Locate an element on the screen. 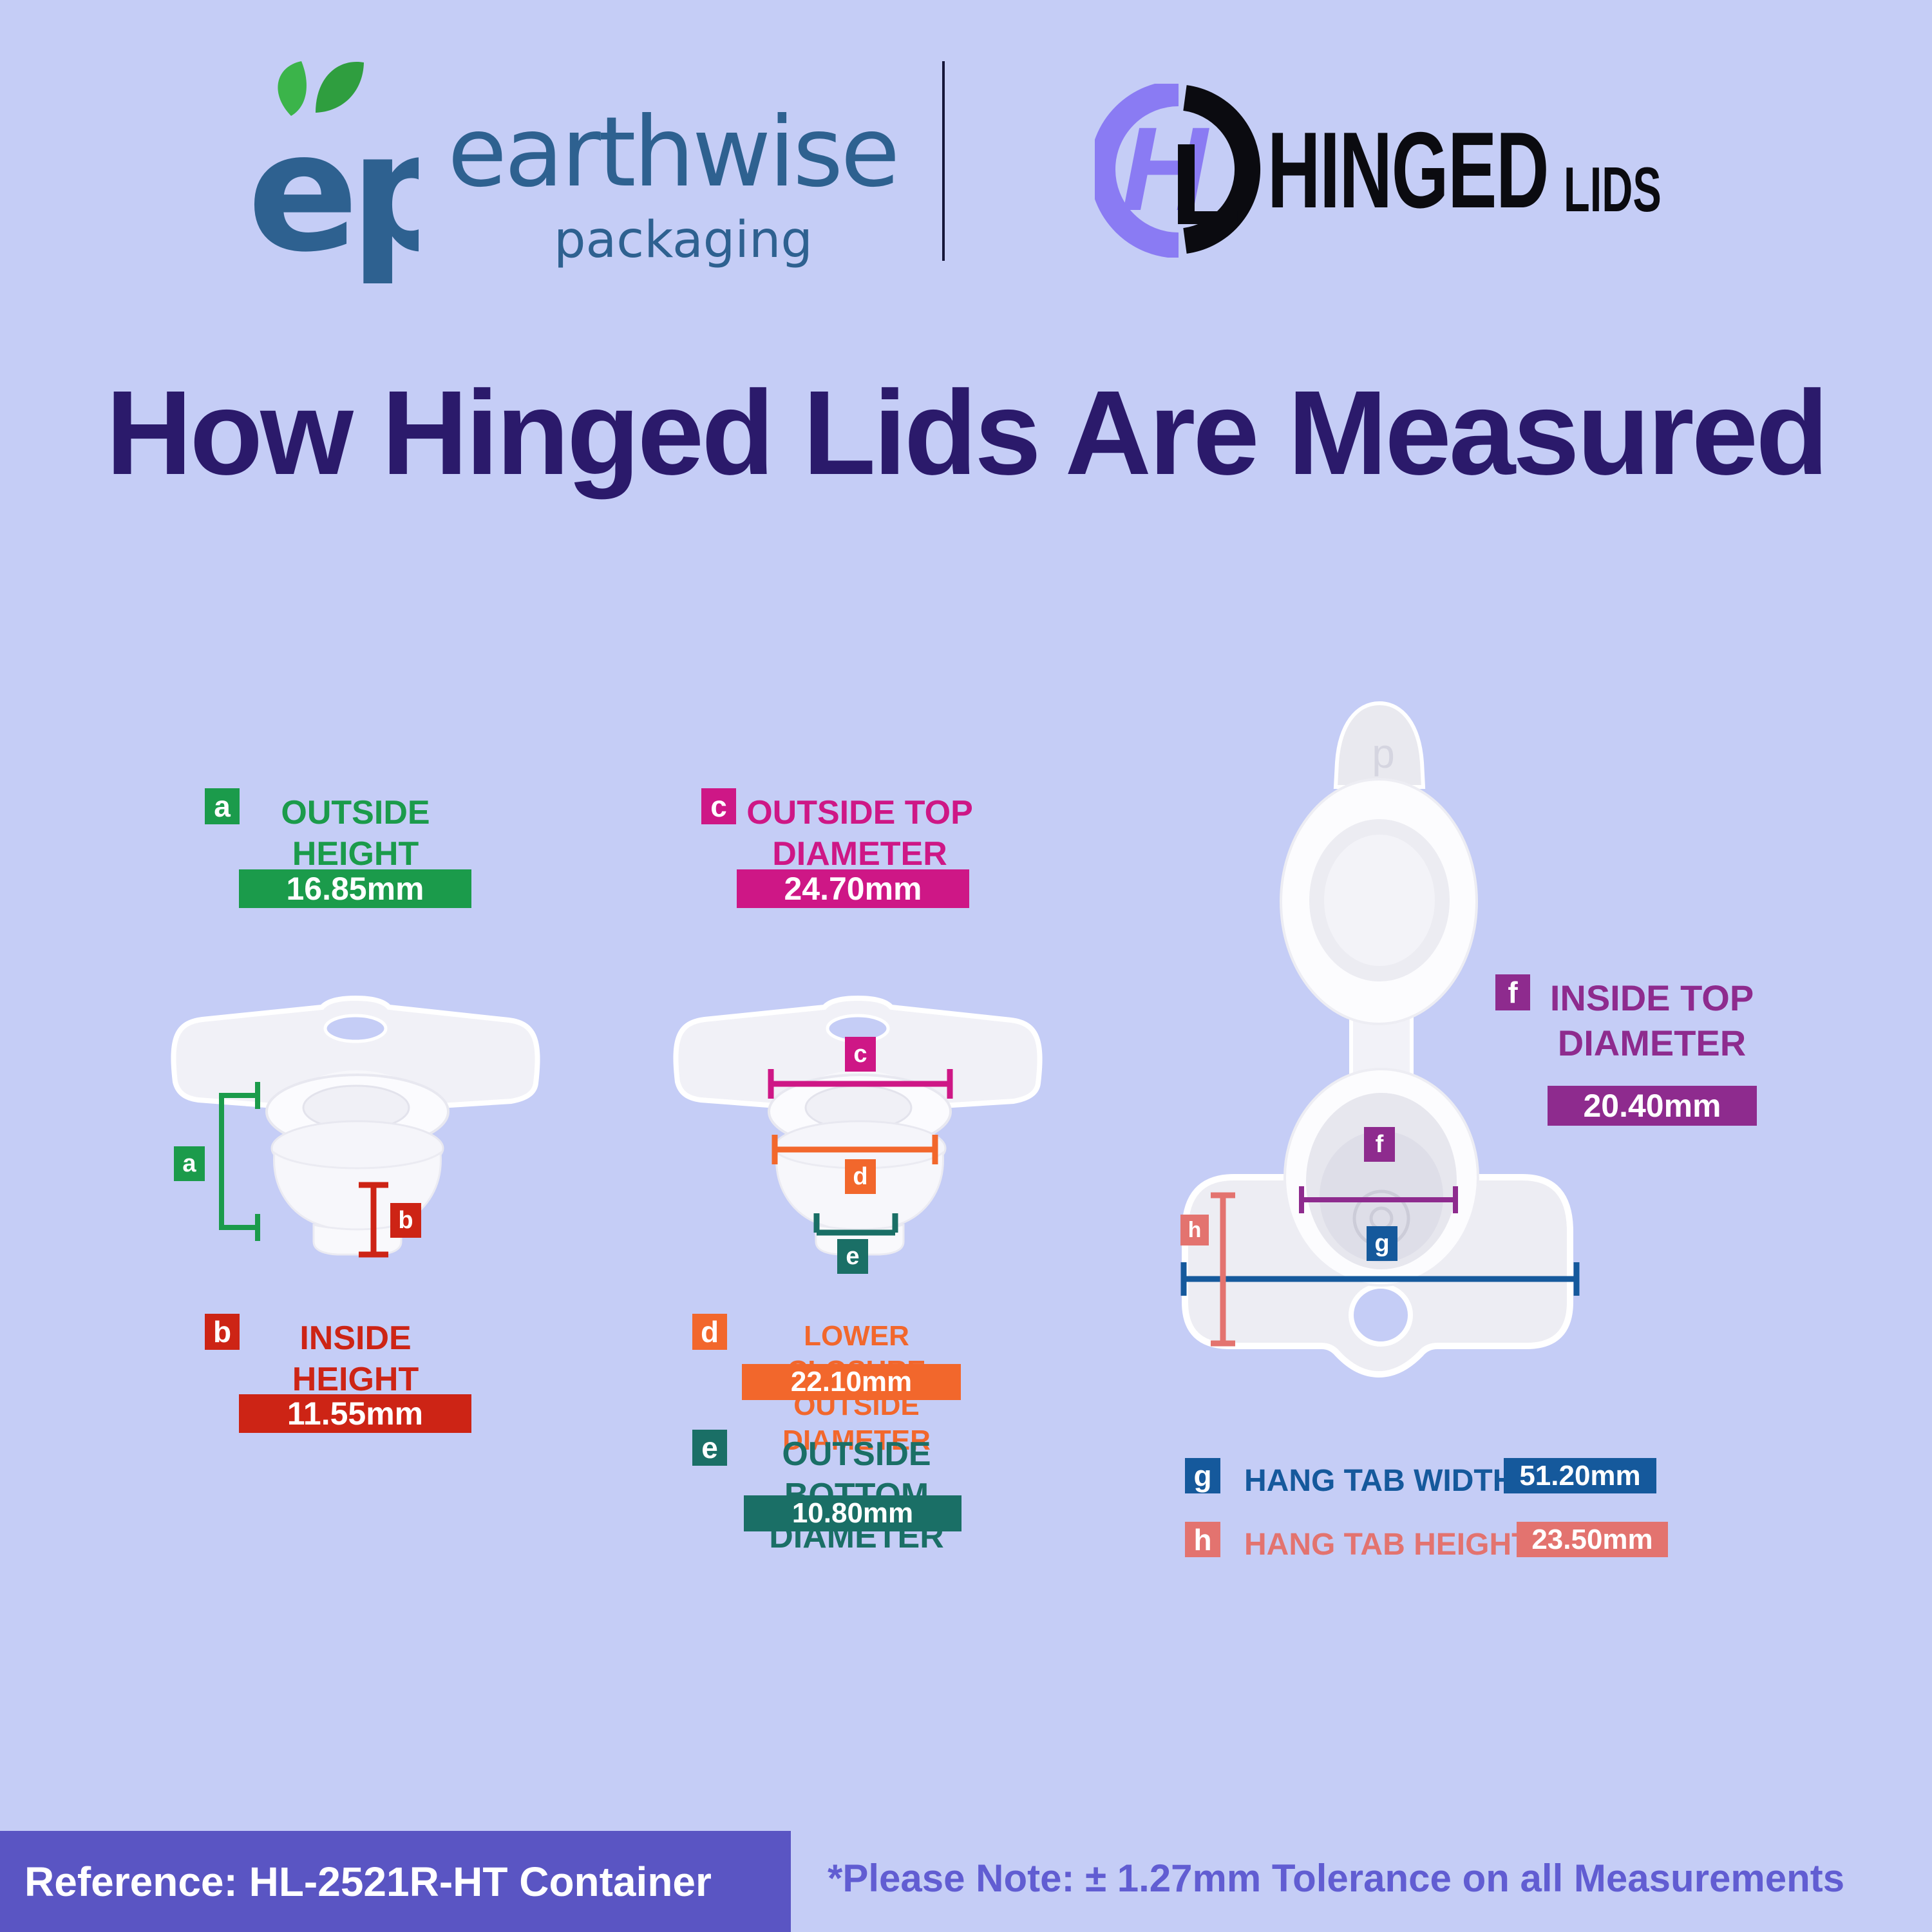 Image resolution: width=1932 pixels, height=1932 pixels. outside-bottom-diameter-bracket is located at coordinates (855, 1224).